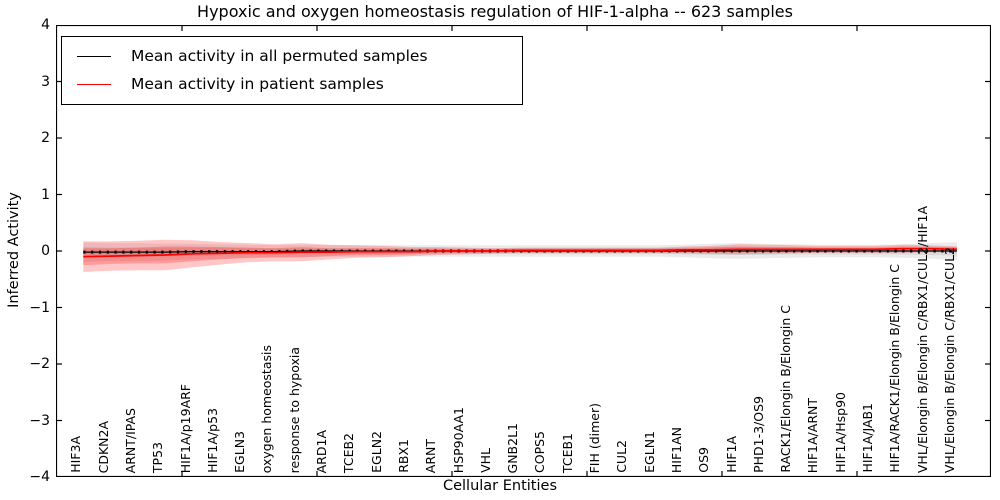 This screenshot has width=1000, height=500. What do you see at coordinates (267, 408) in the screenshot?
I see `x-category-label: oxygen homeostasis` at bounding box center [267, 408].